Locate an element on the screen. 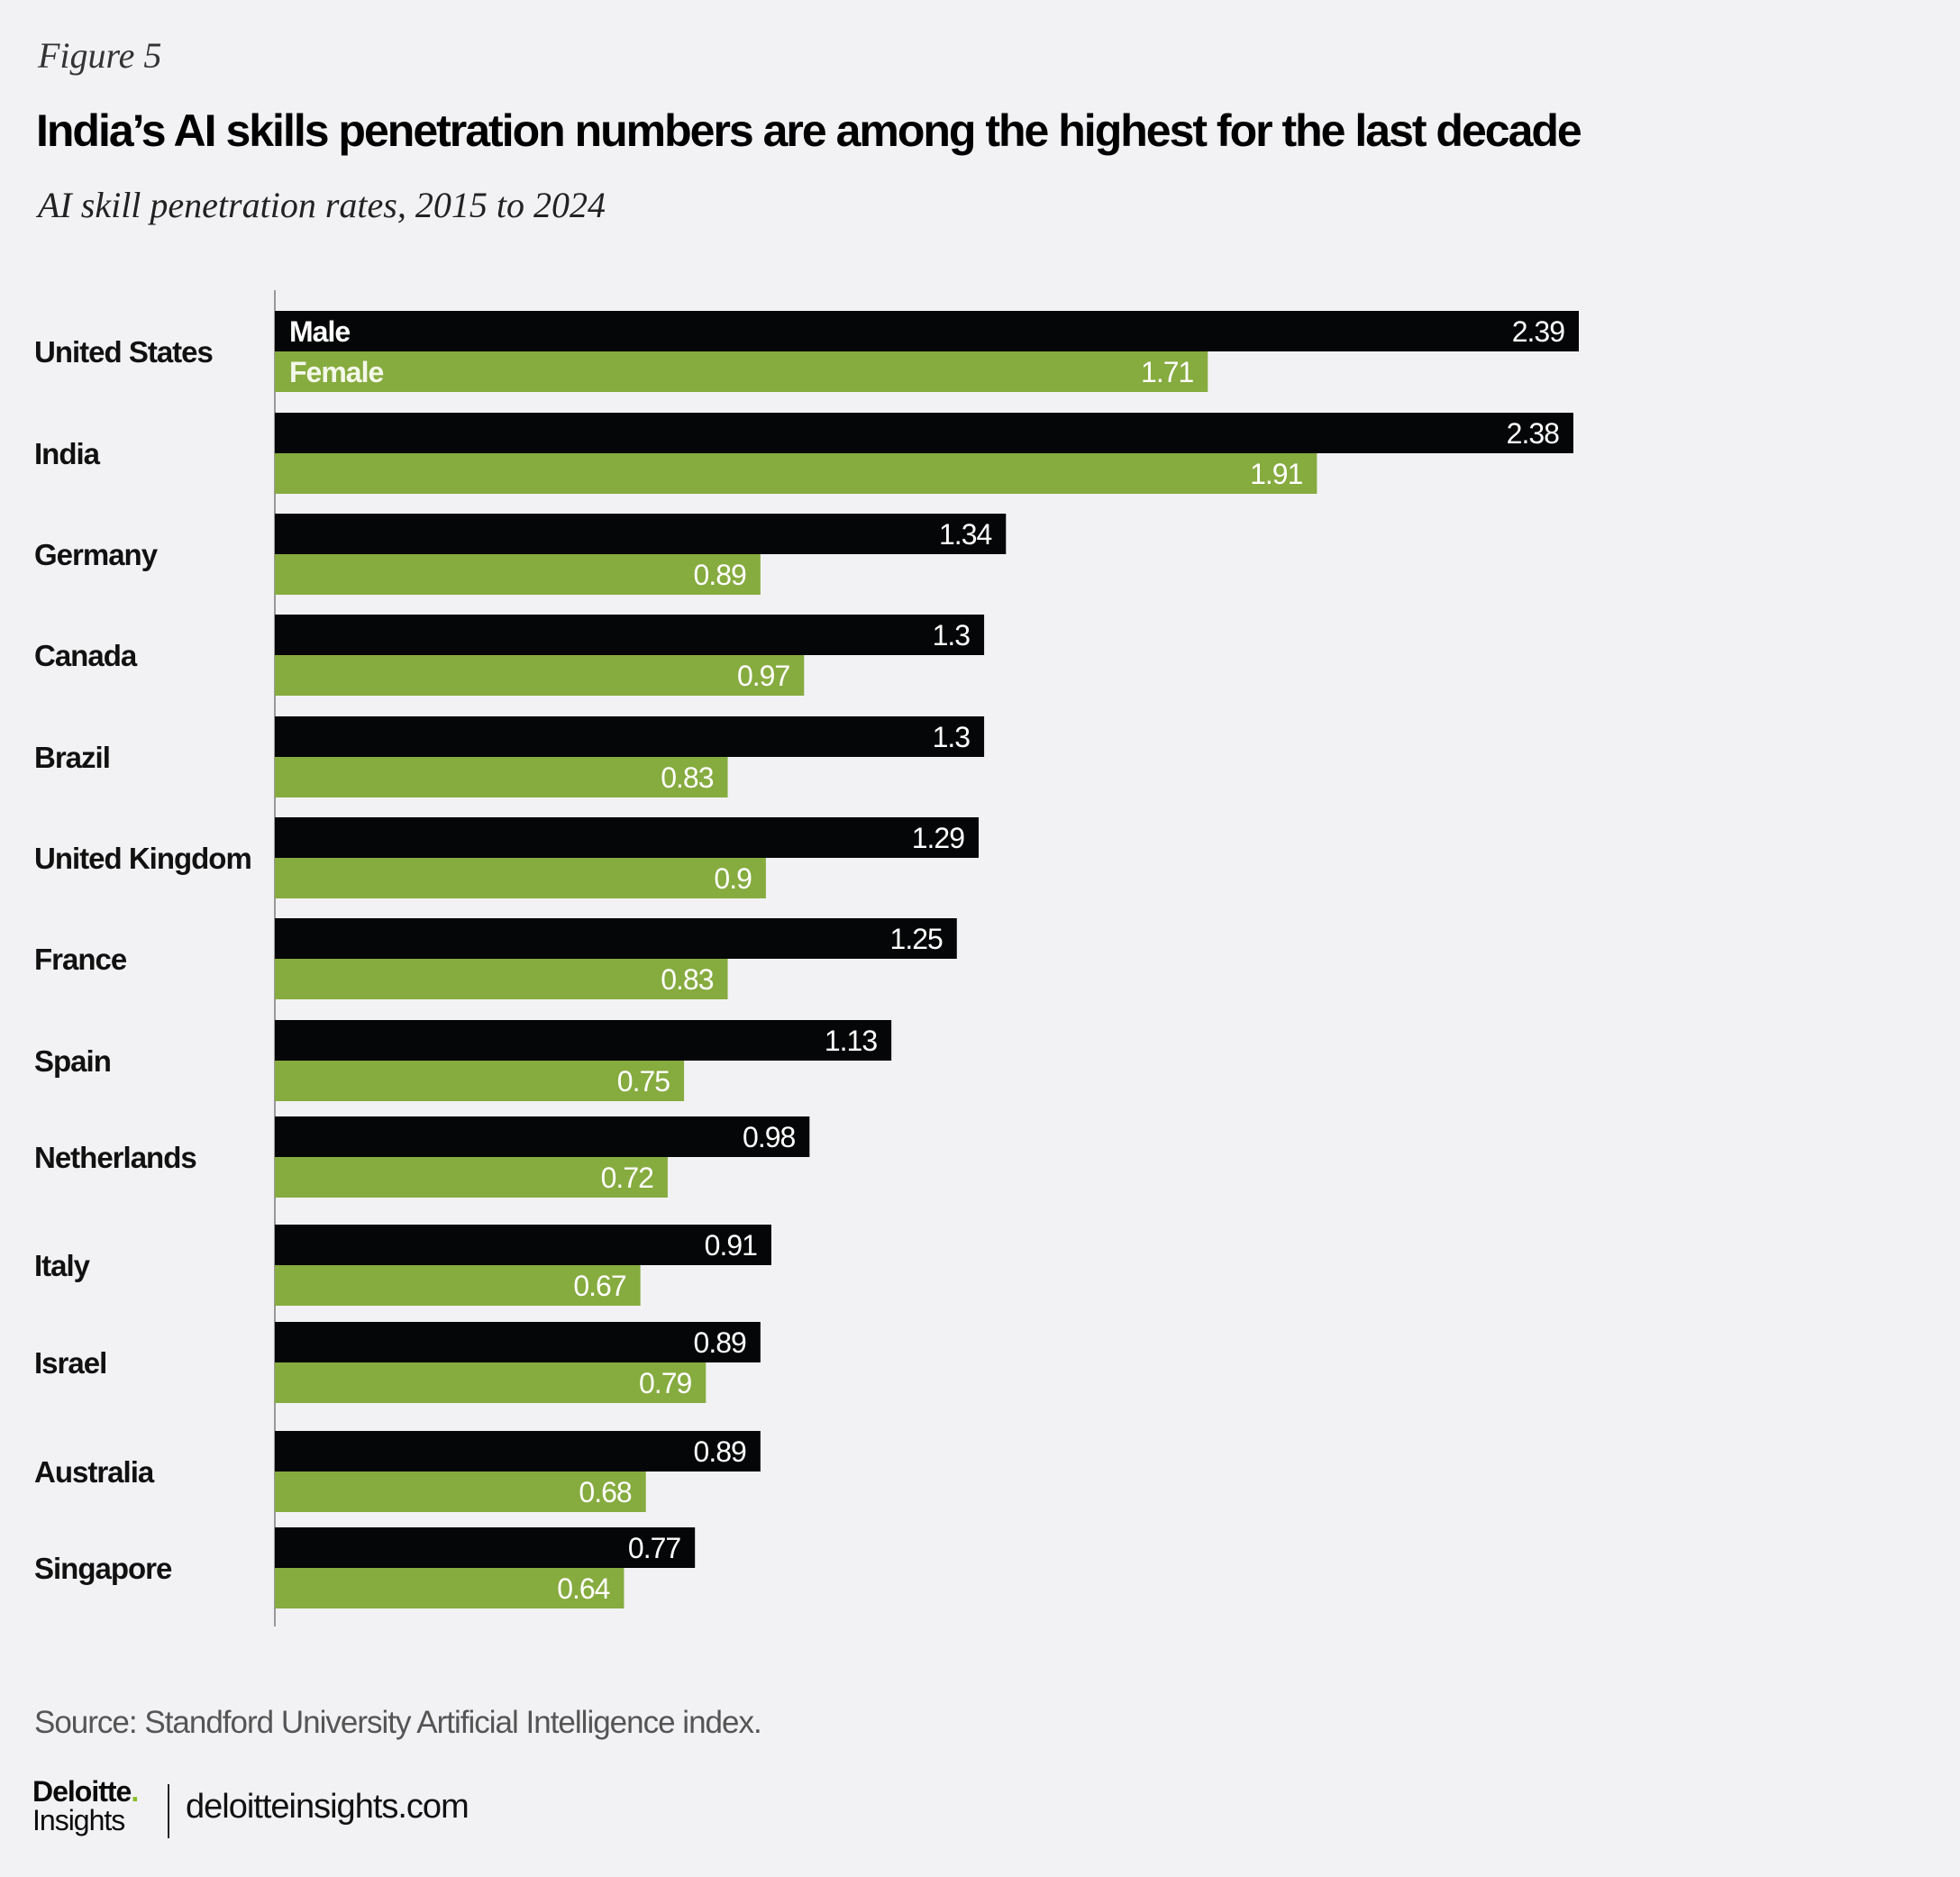  category-label: Israel is located at coordinates (70, 1363).